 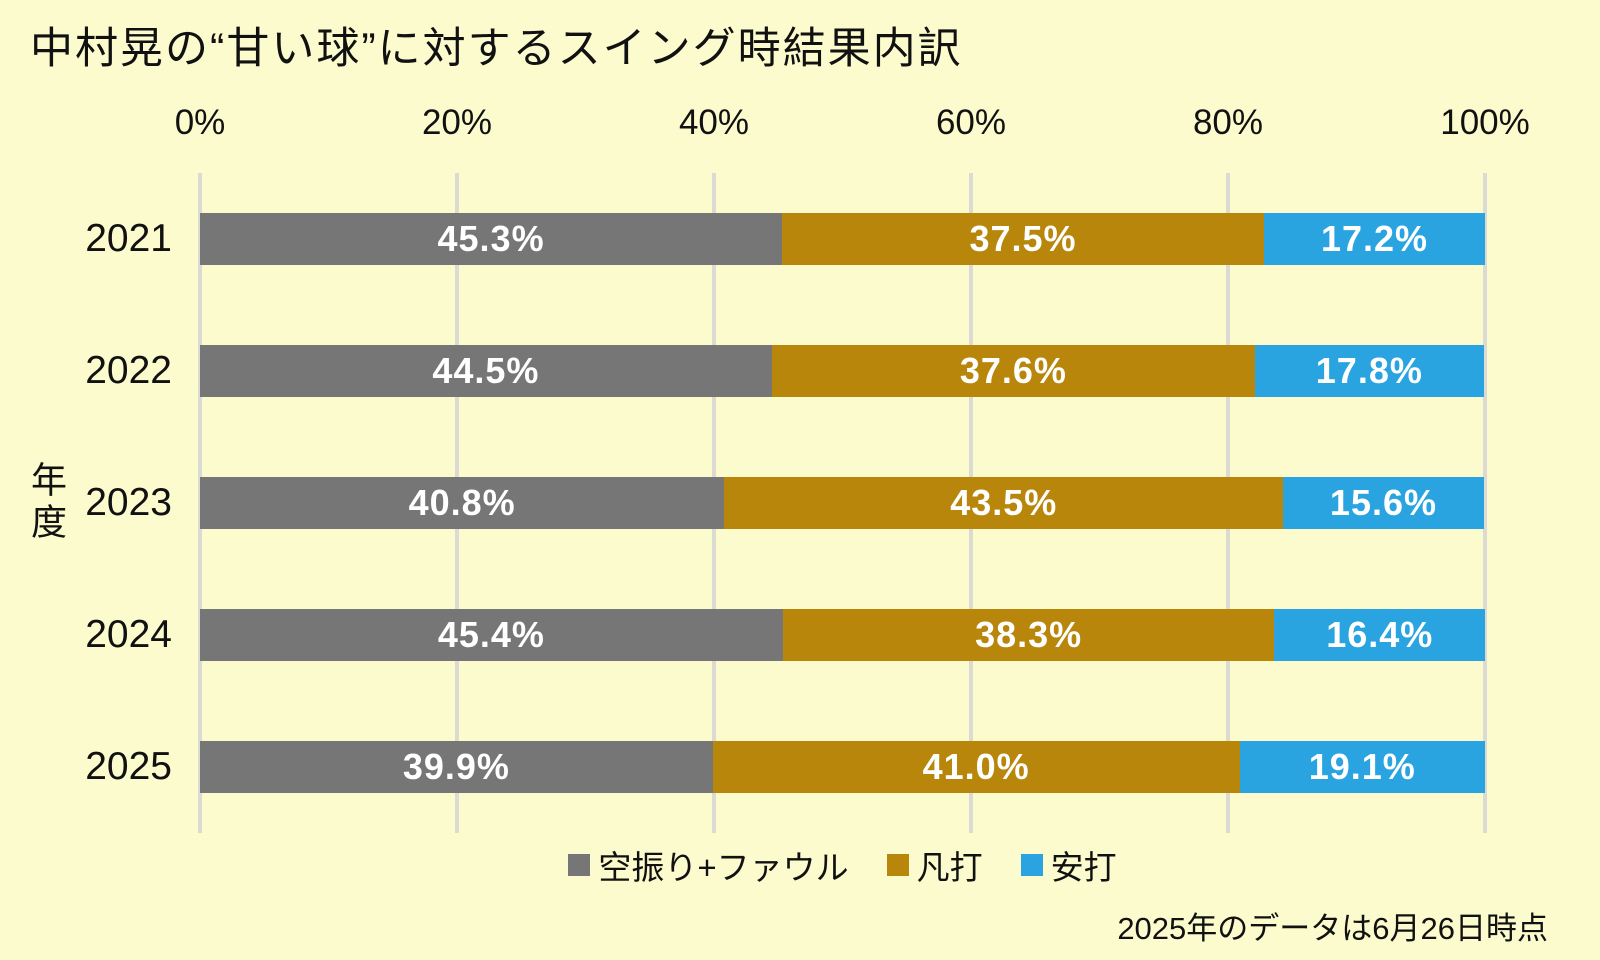 I want to click on segment-value-label: 37.6%, so click(x=1013, y=370).